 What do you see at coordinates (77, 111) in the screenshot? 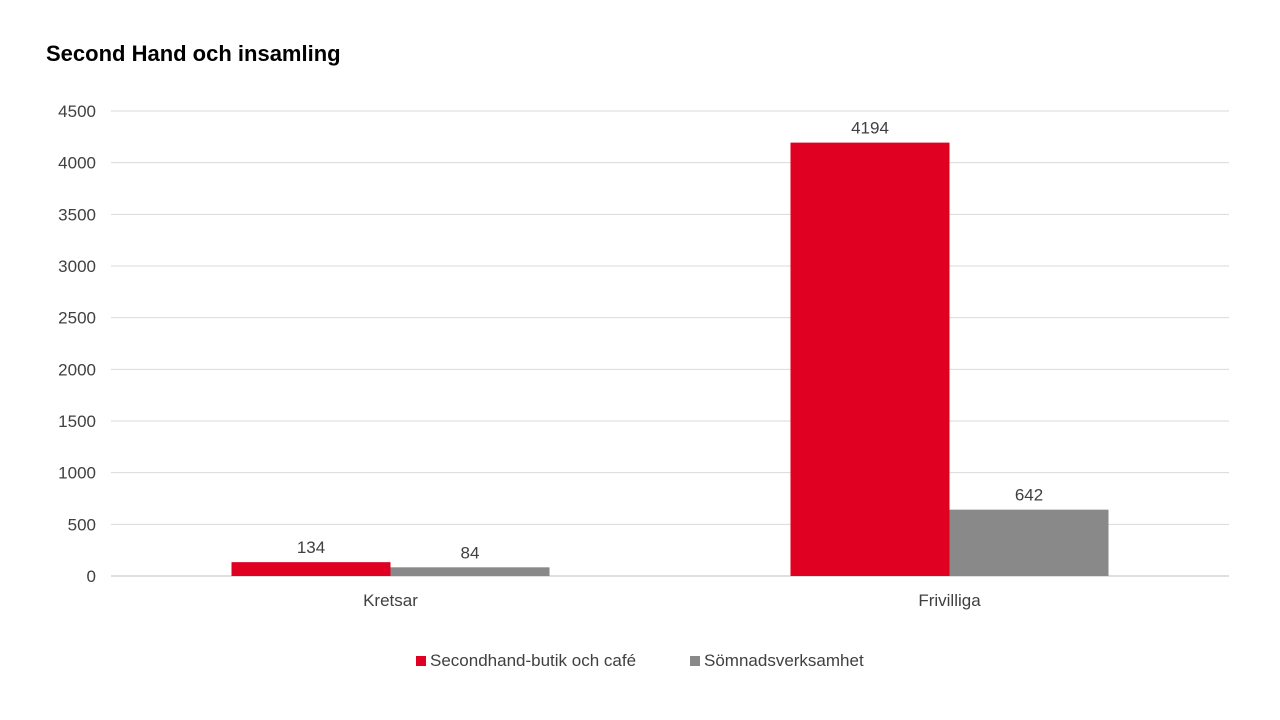
I see `y-tick-label: 4500` at bounding box center [77, 111].